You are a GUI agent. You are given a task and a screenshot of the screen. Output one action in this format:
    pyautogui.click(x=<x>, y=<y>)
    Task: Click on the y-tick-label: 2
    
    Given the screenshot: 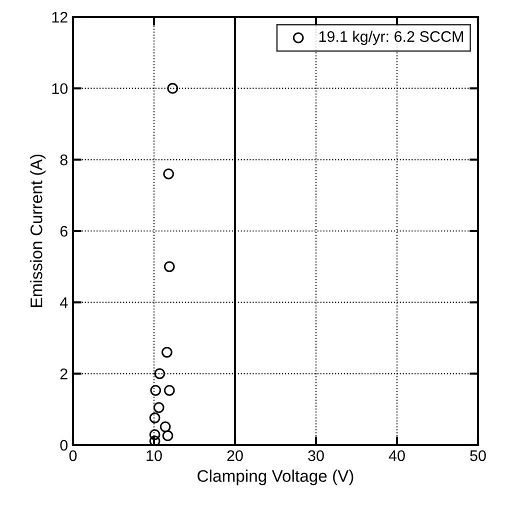 What is the action you would take?
    pyautogui.click(x=64, y=374)
    